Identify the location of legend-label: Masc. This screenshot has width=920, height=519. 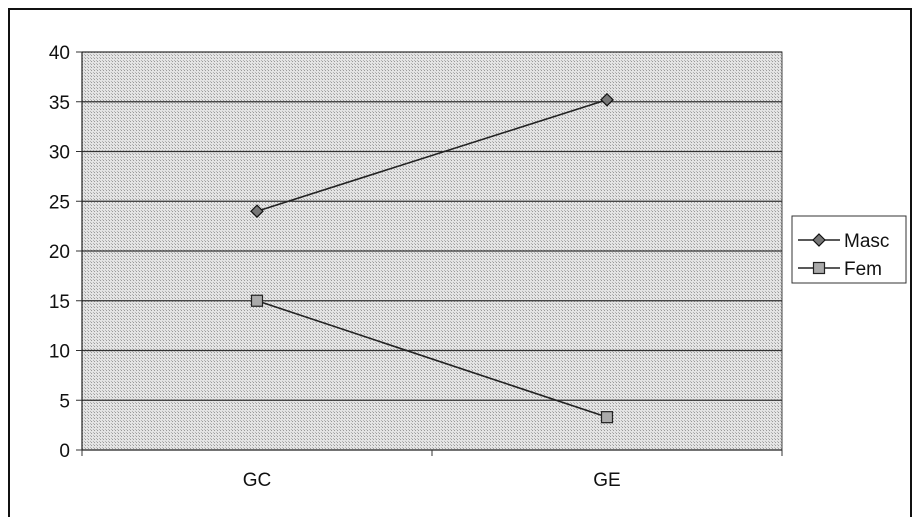
(866, 241).